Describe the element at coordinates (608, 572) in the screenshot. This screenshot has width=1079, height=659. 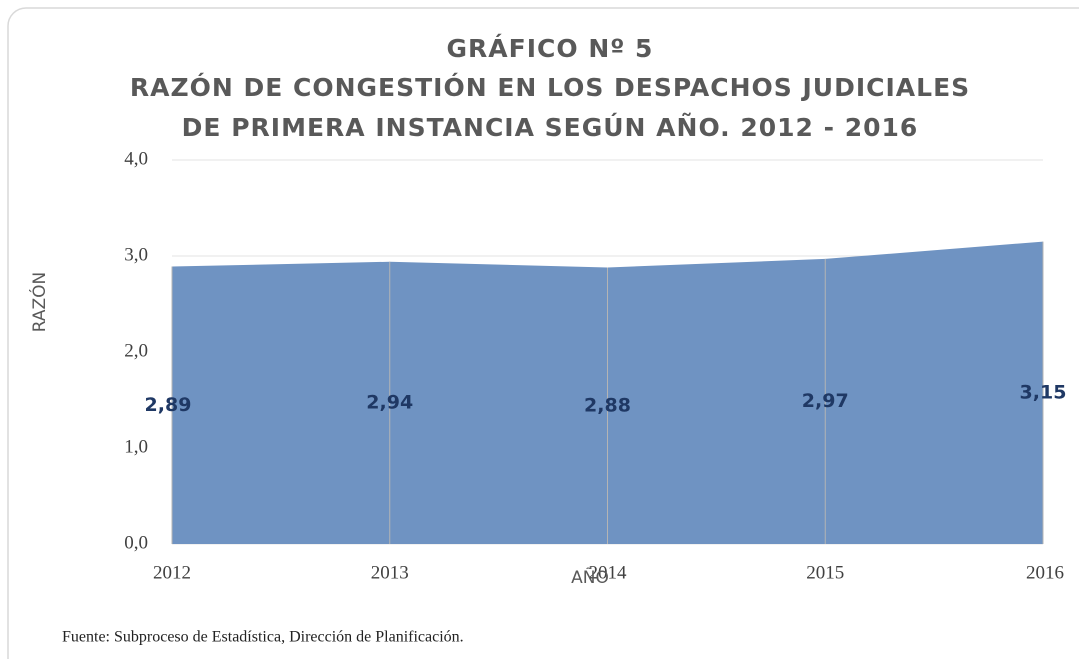
I see `x-tick-label: 2014` at that location.